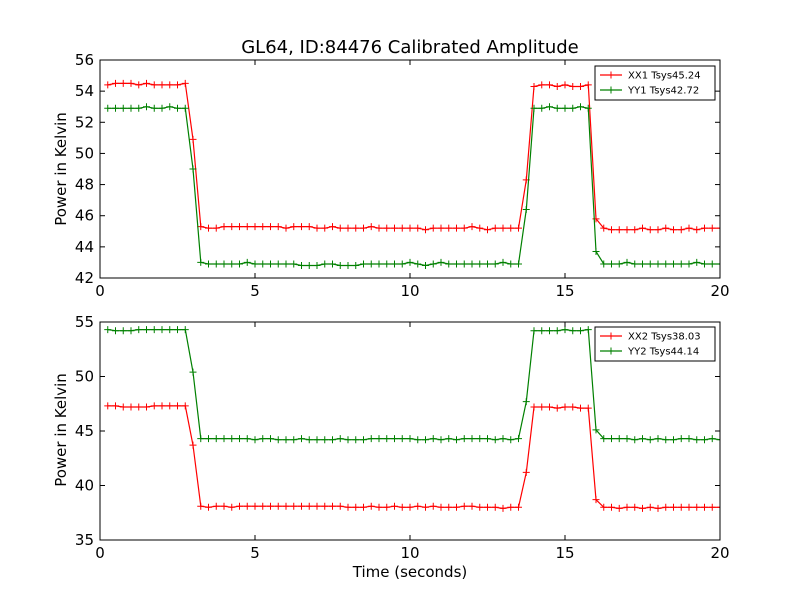 The width and height of the screenshot is (800, 600). I want to click on bottom-y-axis-label: Power in Kelvin, so click(61, 430).